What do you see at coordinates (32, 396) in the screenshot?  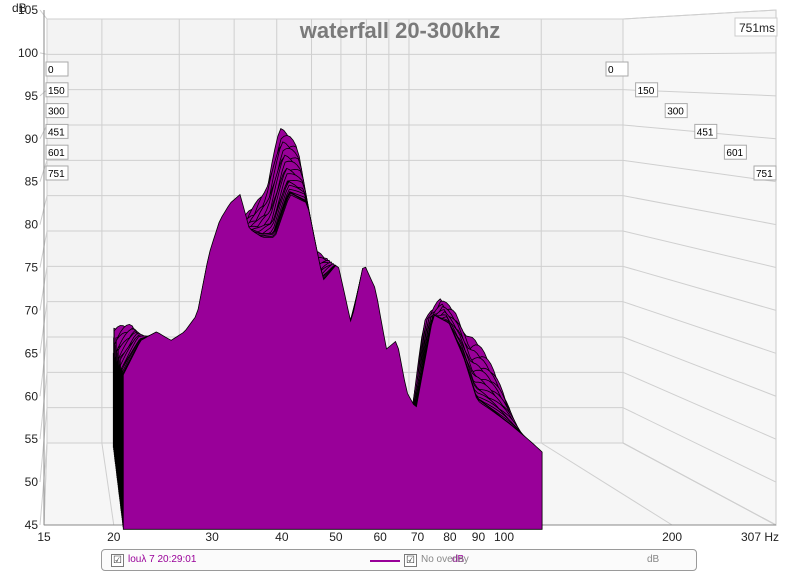 I see `y-tick-label: 60` at bounding box center [32, 396].